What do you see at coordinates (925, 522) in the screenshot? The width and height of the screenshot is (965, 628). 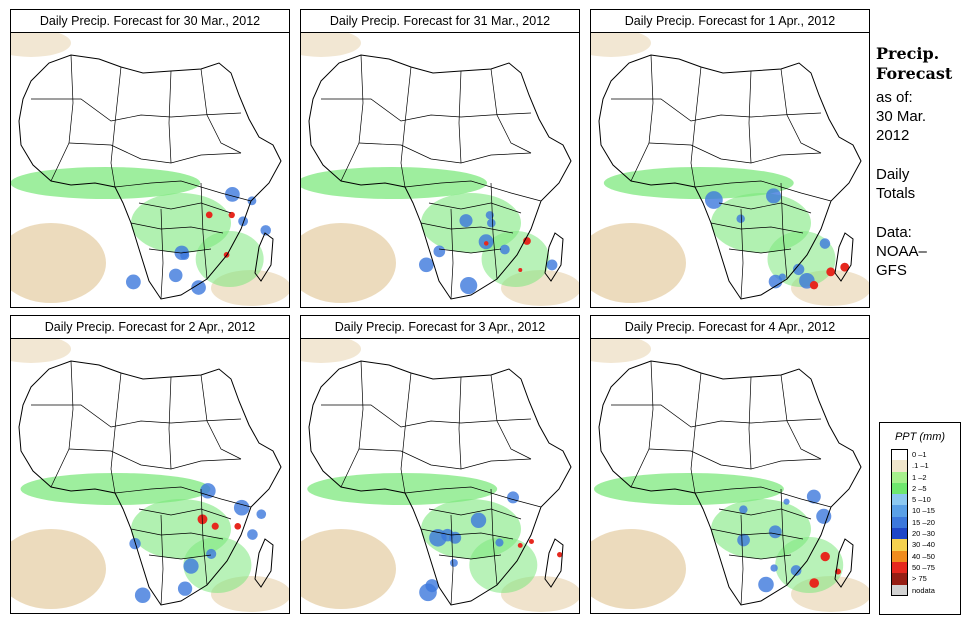 I see `legend-item: 15 –20` at bounding box center [925, 522].